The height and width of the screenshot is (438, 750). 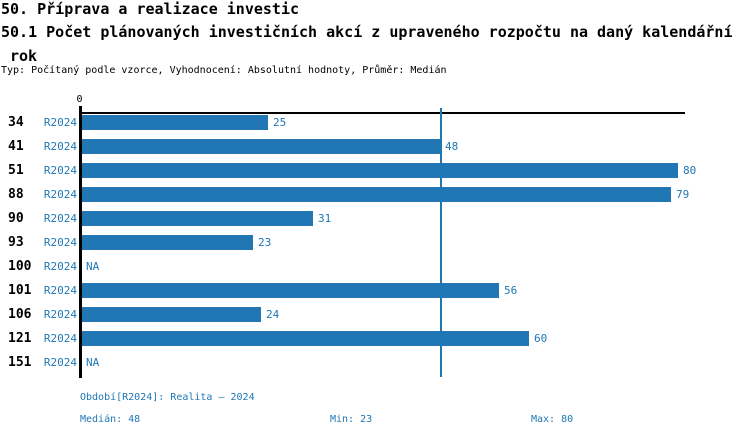 I want to click on row-category-label: 51, so click(x=16, y=170).